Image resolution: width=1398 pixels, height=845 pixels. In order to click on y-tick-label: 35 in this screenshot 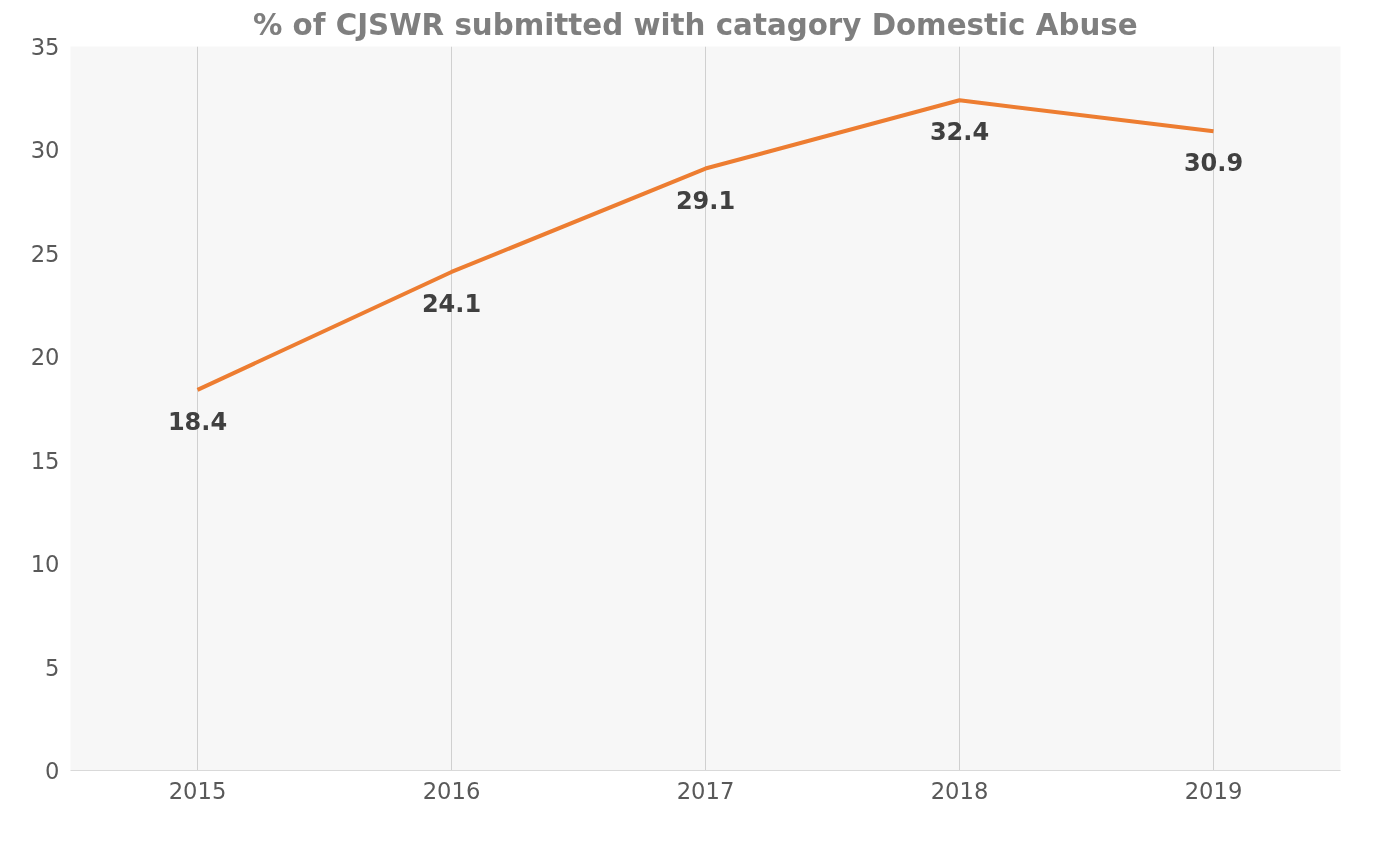, I will do `click(45, 47)`.